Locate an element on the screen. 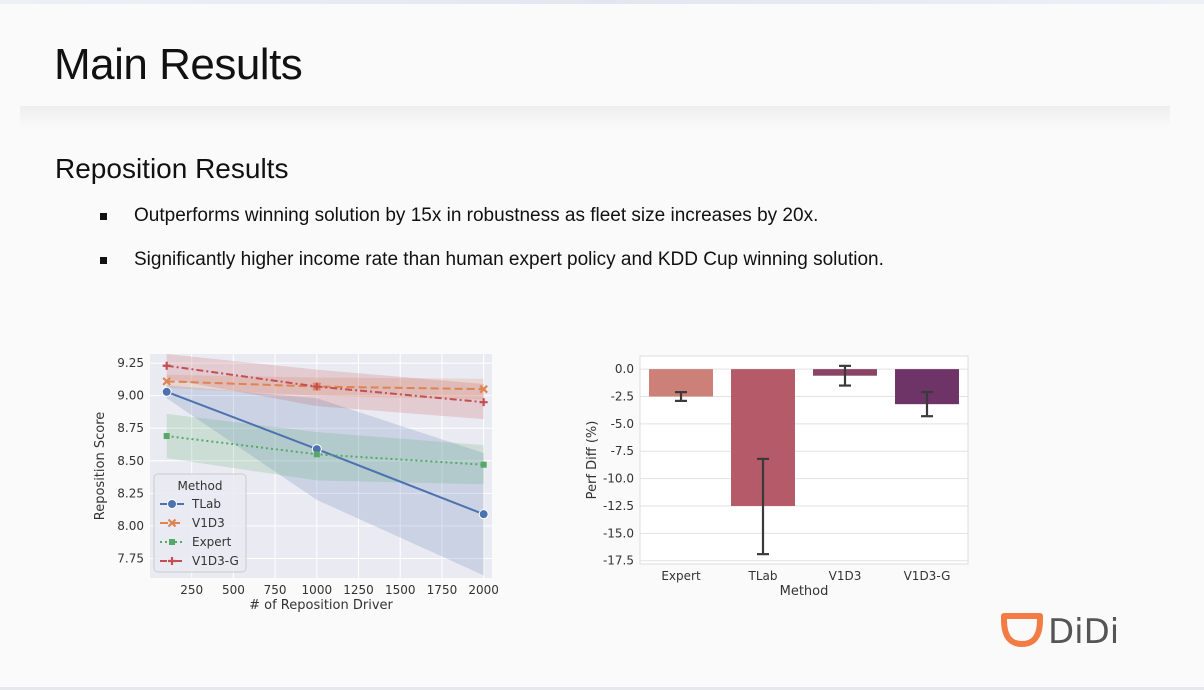 This screenshot has height=690, width=1204. y-tick-label: -10.0 is located at coordinates (618, 479).